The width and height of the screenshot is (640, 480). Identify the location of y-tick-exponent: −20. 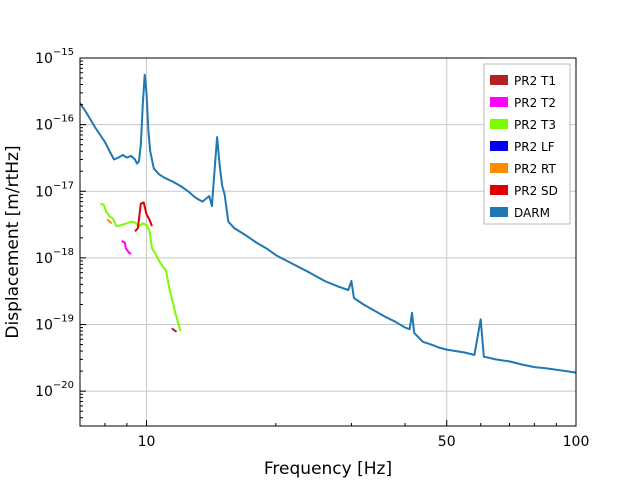
(63, 385).